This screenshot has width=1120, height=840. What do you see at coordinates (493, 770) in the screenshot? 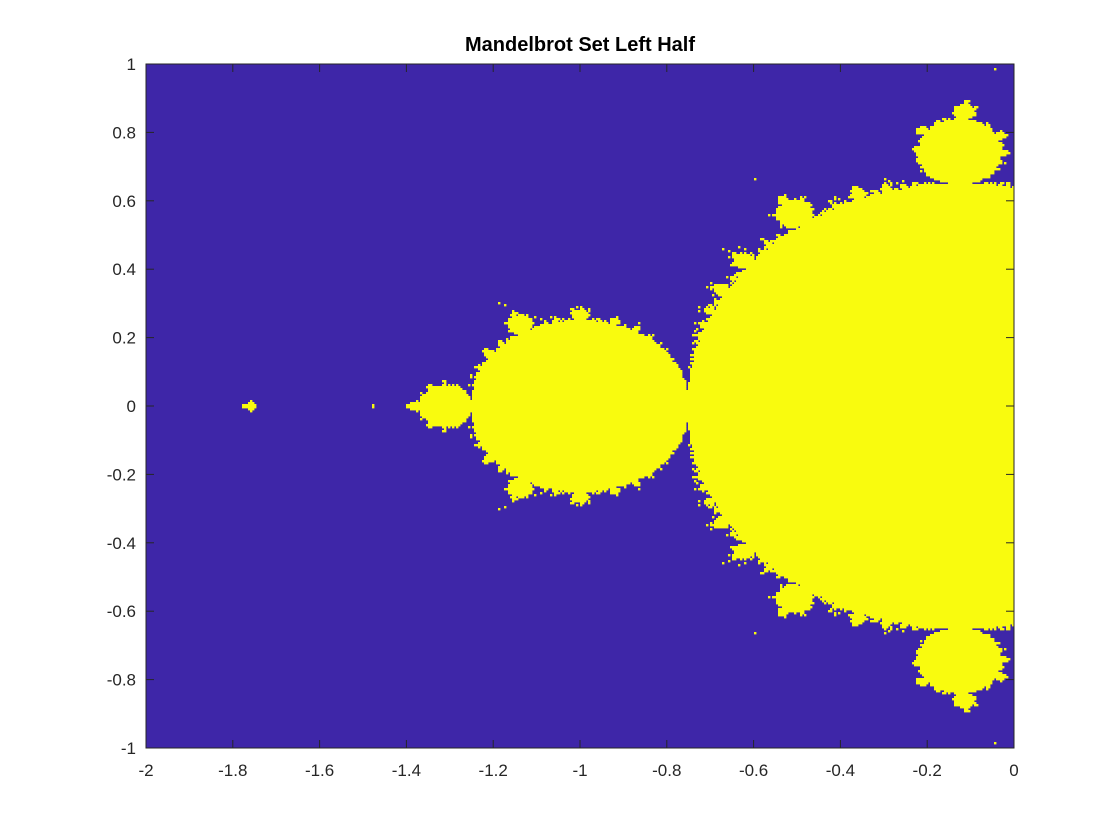
I see `x-tick-label: -1.2` at bounding box center [493, 770].